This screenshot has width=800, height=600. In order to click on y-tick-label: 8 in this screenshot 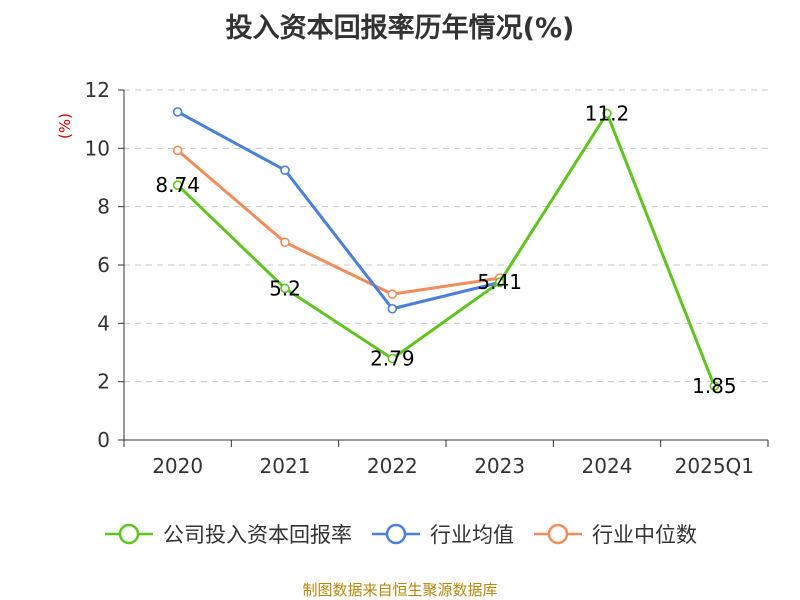, I will do `click(103, 207)`.